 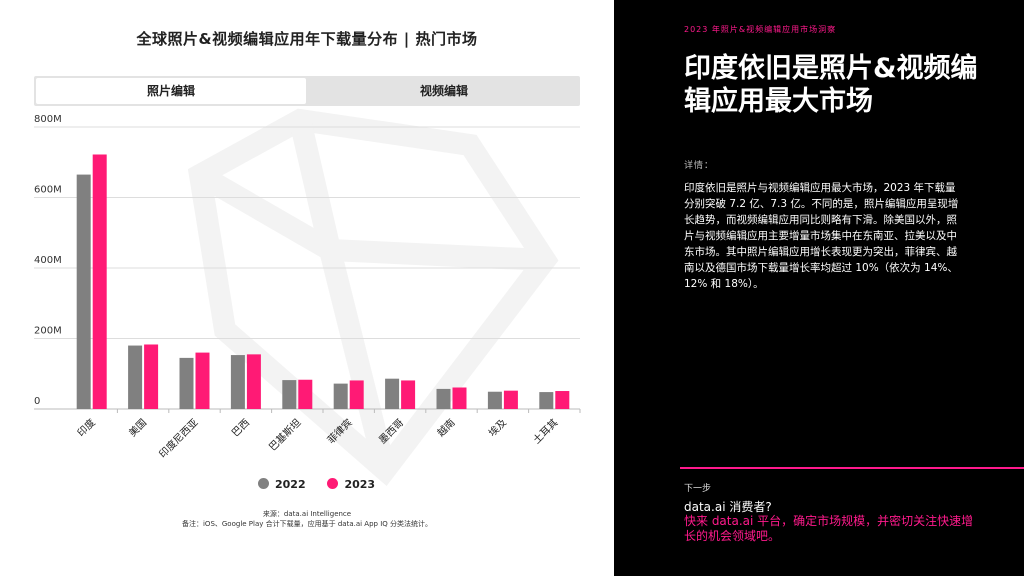 What do you see at coordinates (698, 489) in the screenshot?
I see `next-step-label: 下一步` at bounding box center [698, 489].